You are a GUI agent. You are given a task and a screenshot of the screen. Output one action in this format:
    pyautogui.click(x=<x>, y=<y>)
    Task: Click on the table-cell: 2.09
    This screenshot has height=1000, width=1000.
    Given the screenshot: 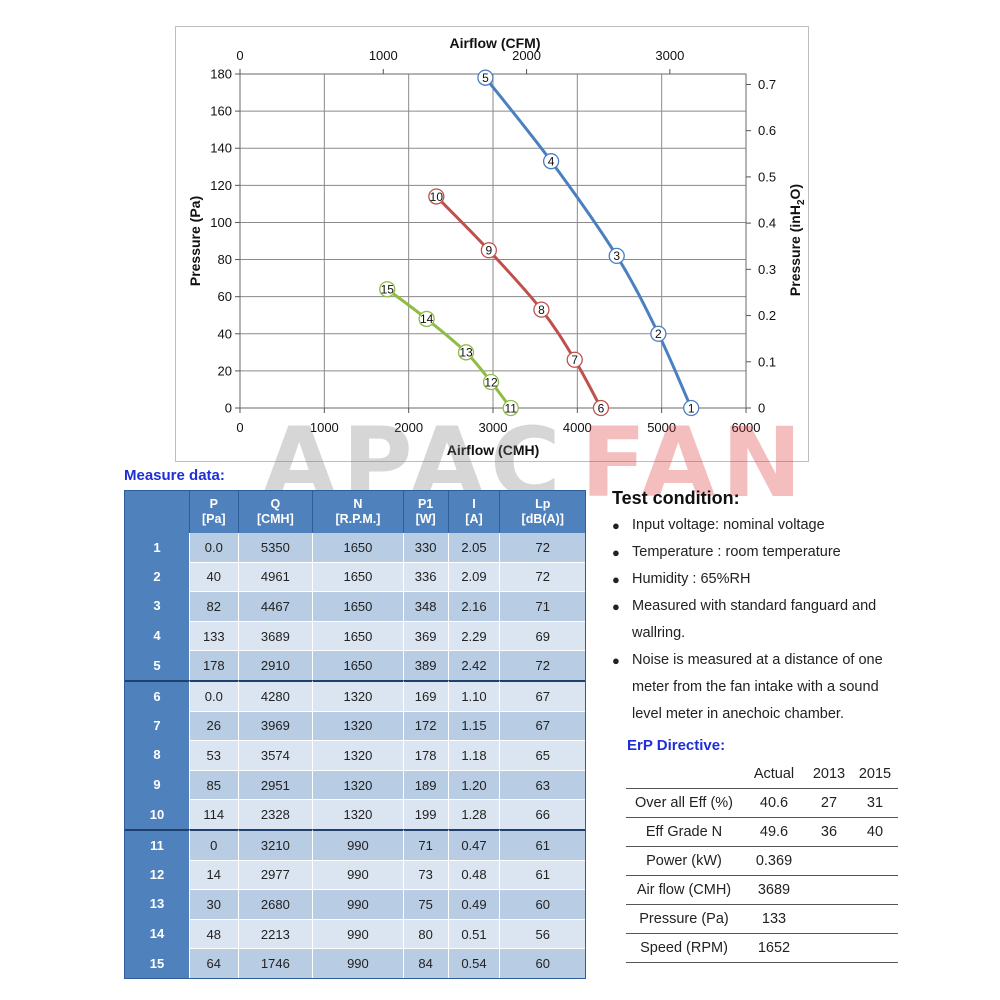 What is the action you would take?
    pyautogui.click(x=473, y=576)
    